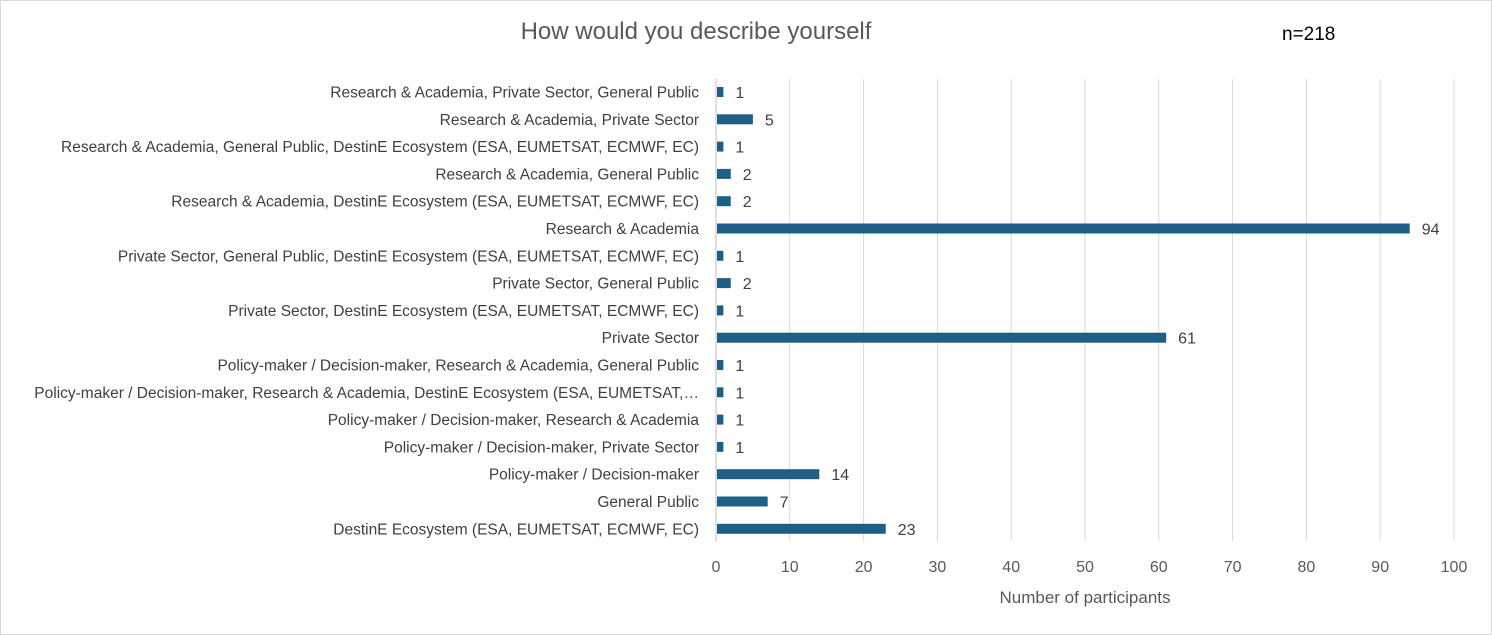 The width and height of the screenshot is (1492, 635). I want to click on chart-title: How would you describe yourself, so click(696, 31).